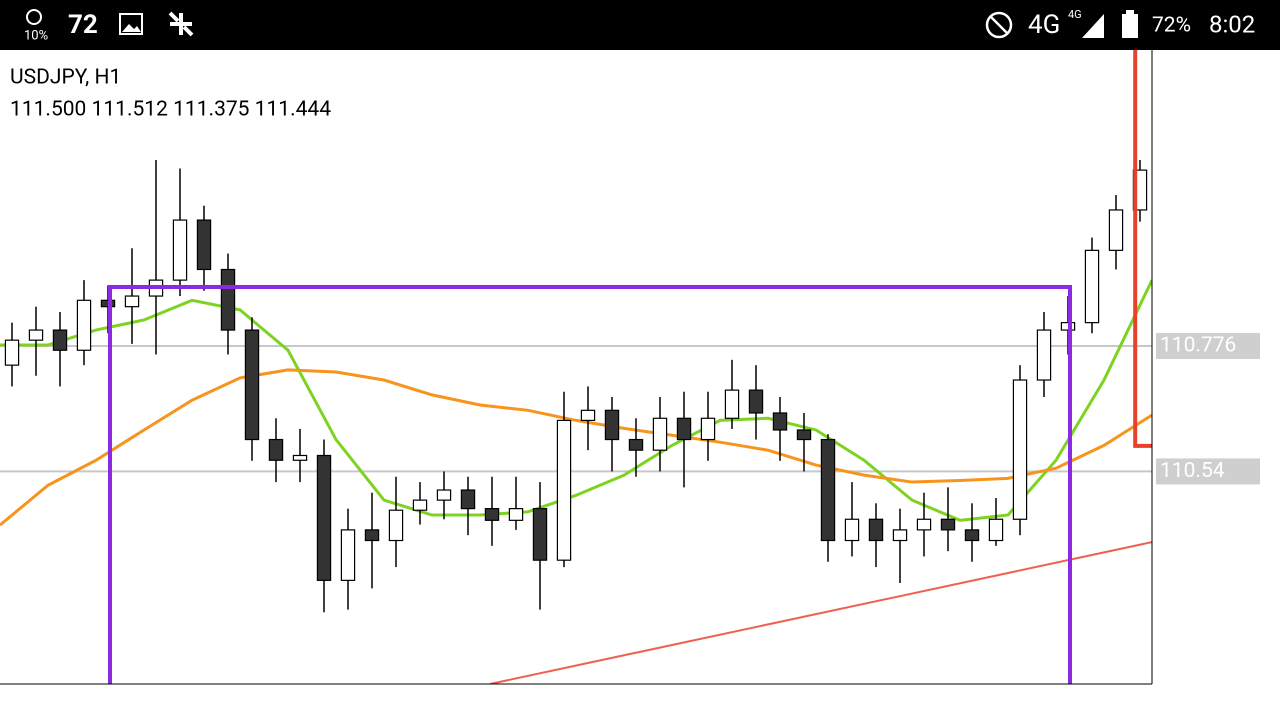 The image size is (1280, 720). Describe the element at coordinates (1075, 14) in the screenshot. I see `network-small: 4G` at that location.